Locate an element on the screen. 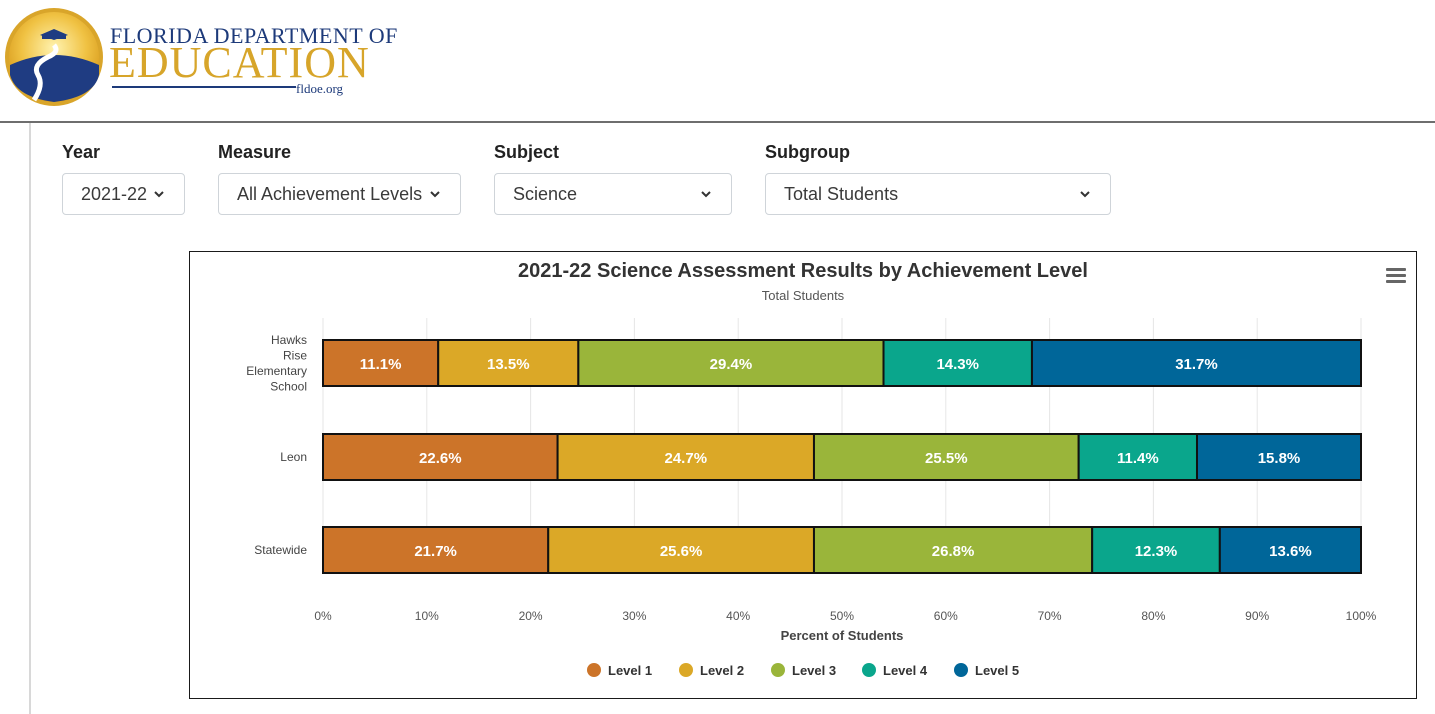  category-label: Hawks is located at coordinates (289, 340).